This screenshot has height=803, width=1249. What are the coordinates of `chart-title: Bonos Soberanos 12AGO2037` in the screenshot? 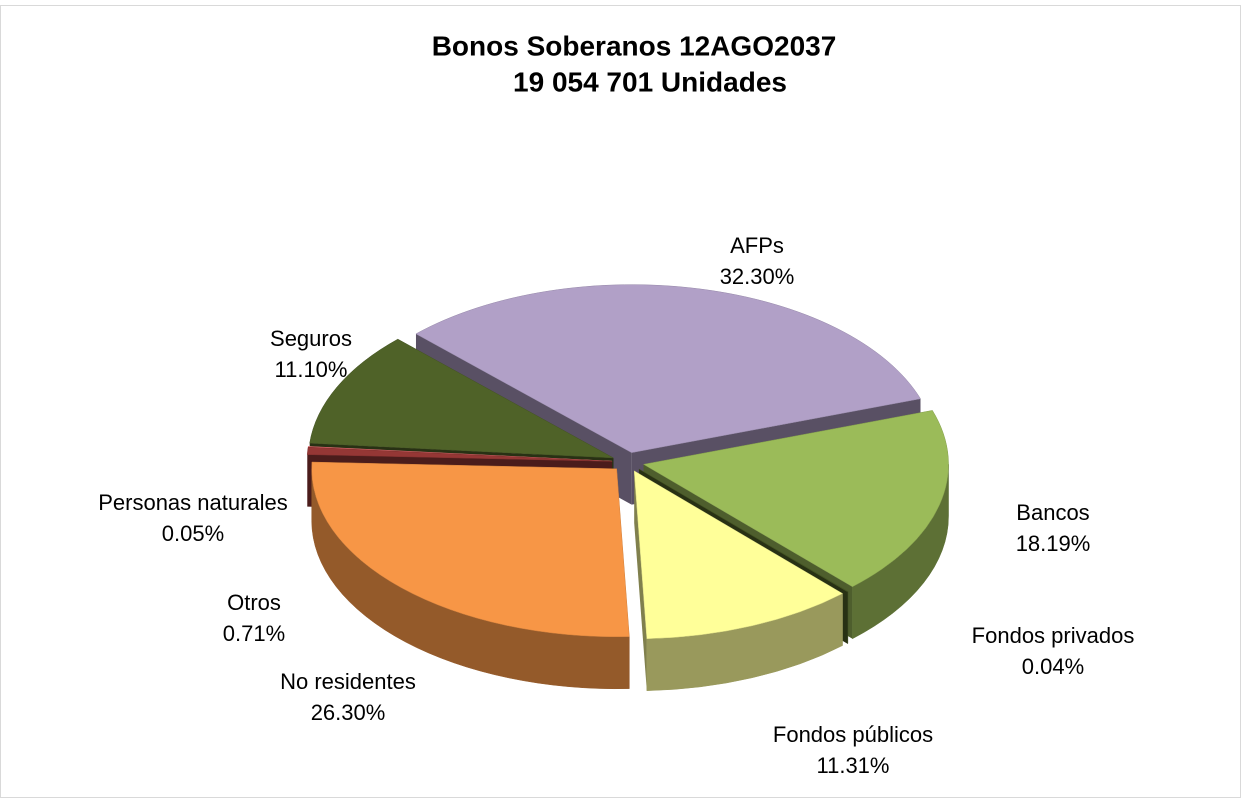 It's located at (634, 45).